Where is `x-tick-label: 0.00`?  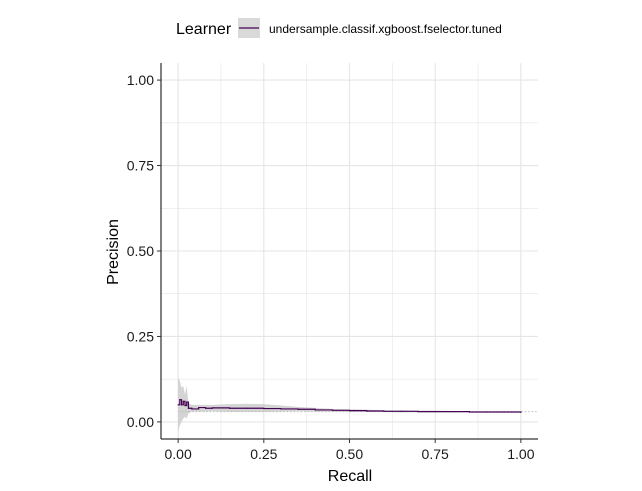 x-tick-label: 0.00 is located at coordinates (178, 454).